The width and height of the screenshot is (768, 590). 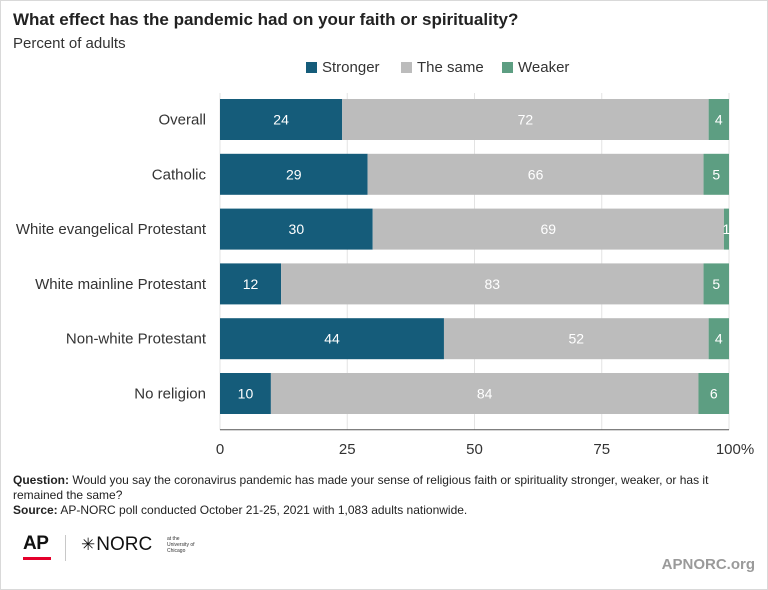 I want to click on legend-swatch-the-same, so click(x=406, y=67).